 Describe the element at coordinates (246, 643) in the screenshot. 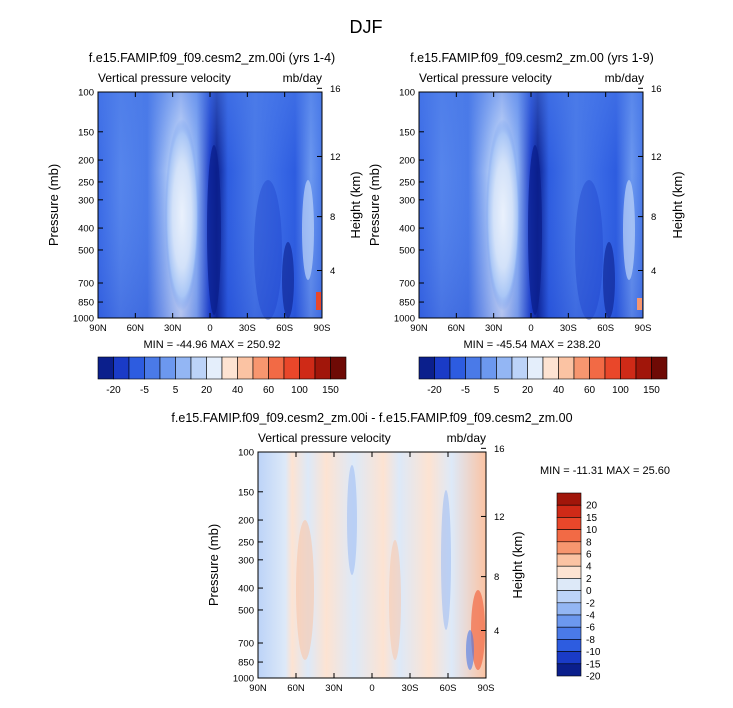

I see `y-tick-label: 700` at that location.